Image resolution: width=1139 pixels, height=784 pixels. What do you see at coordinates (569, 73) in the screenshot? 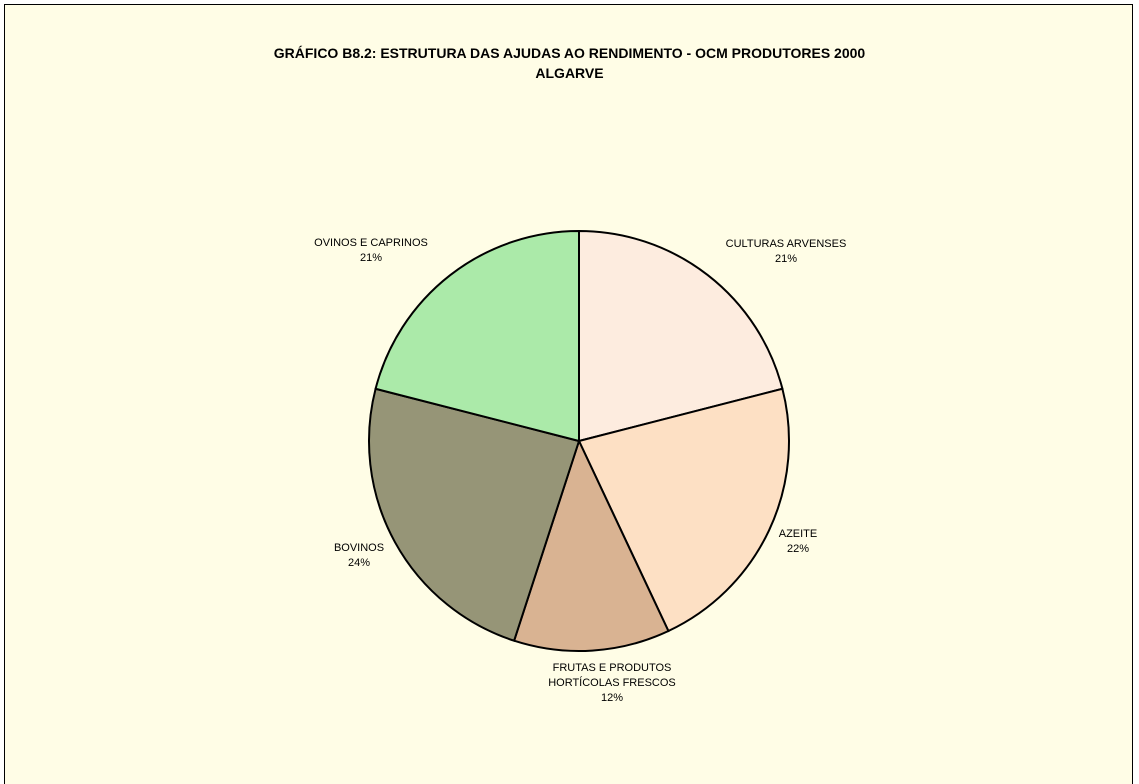
I see `chart-title-line-2: ALGARVE` at bounding box center [569, 73].